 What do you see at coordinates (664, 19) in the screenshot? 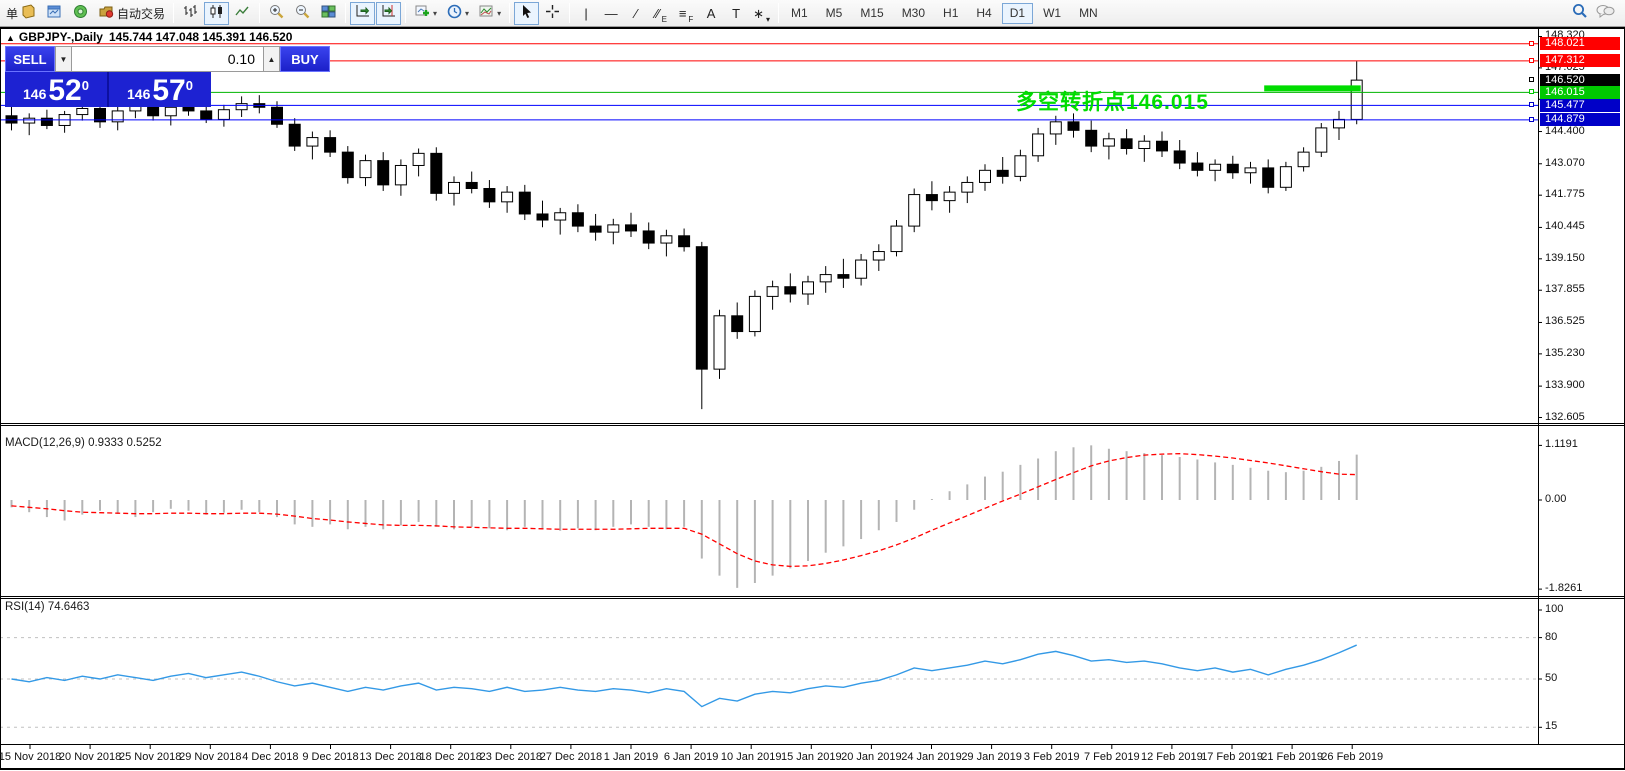
I see `equidistant-channel-icon-sub: E` at bounding box center [664, 19].